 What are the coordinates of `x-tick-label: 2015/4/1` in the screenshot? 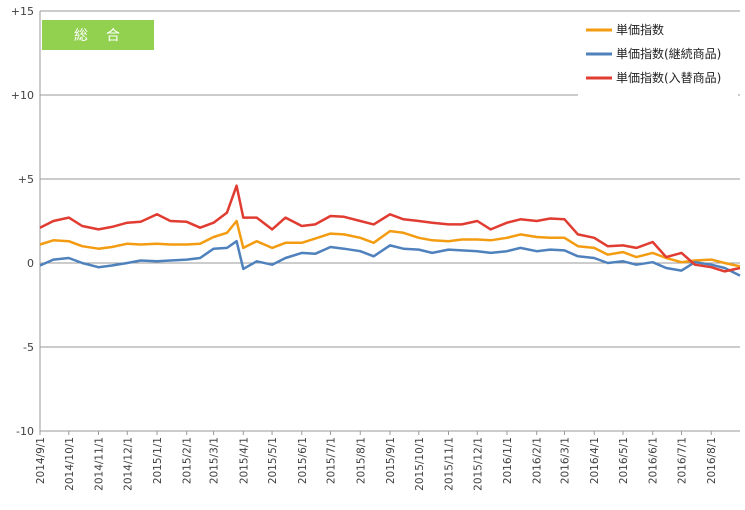 It's located at (244, 460).